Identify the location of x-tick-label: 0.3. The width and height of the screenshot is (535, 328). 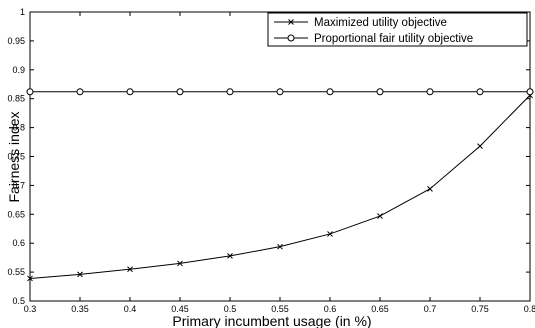
(30, 309).